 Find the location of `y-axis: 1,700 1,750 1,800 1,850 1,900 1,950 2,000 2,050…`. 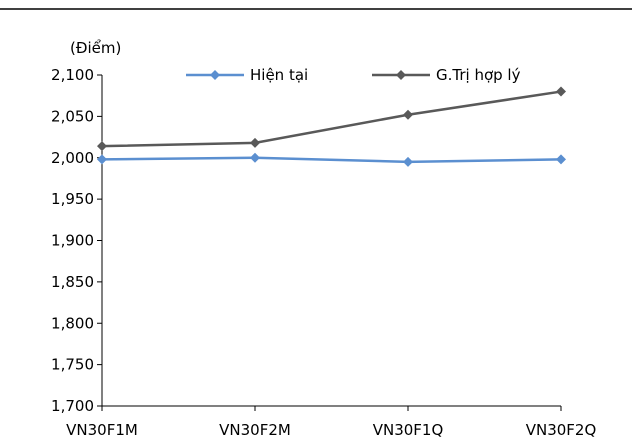

y-axis: 1,700 1,750 1,800 1,850 1,900 1,950 2,000 2,050… is located at coordinates (77, 240).